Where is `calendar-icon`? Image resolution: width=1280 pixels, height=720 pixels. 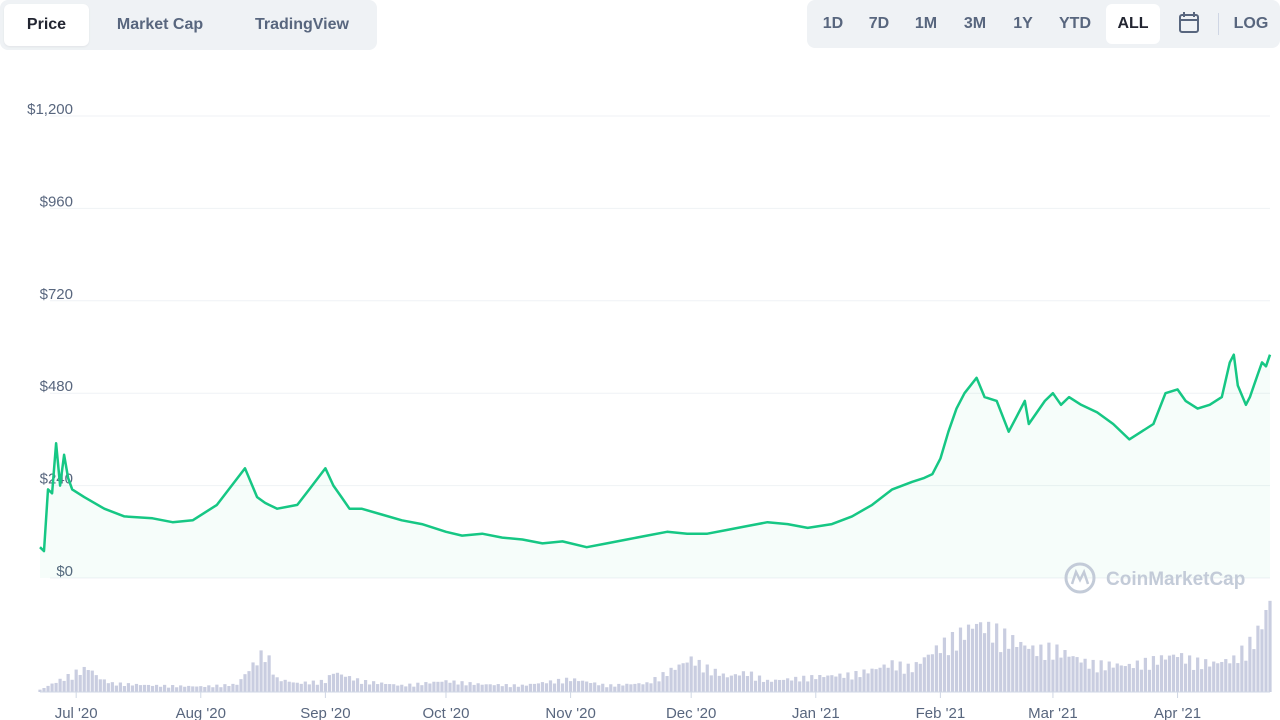
calendar-icon is located at coordinates (1189, 24).